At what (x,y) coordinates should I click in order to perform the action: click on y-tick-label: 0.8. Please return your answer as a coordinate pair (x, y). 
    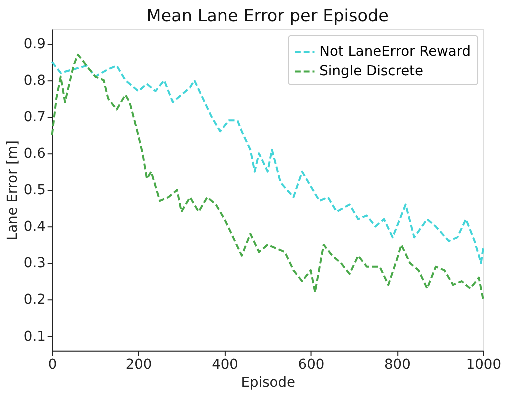
    Looking at the image, I should click on (35, 80).